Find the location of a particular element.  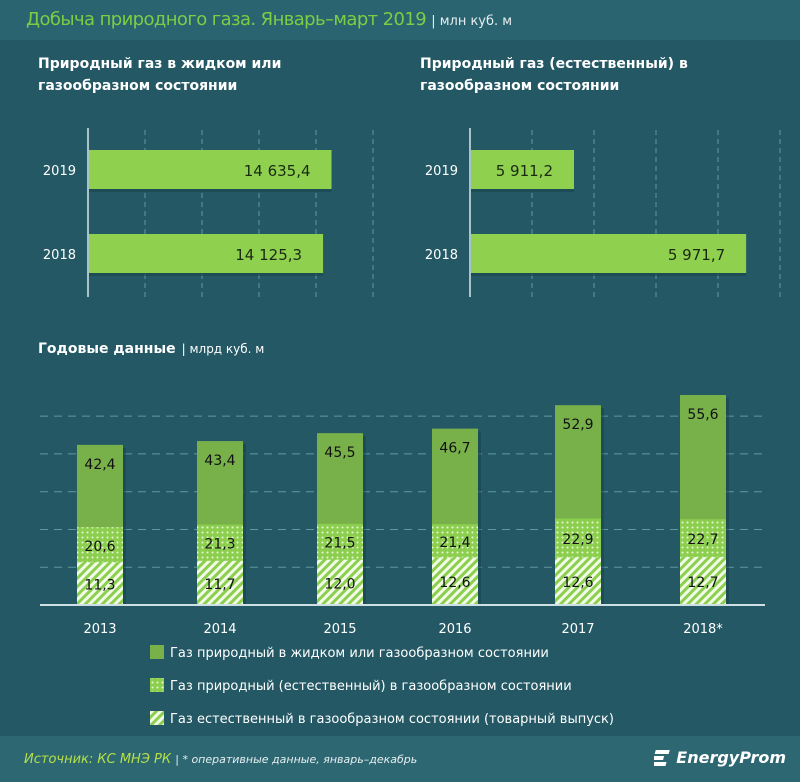

value-label: 21,5 is located at coordinates (339, 544).